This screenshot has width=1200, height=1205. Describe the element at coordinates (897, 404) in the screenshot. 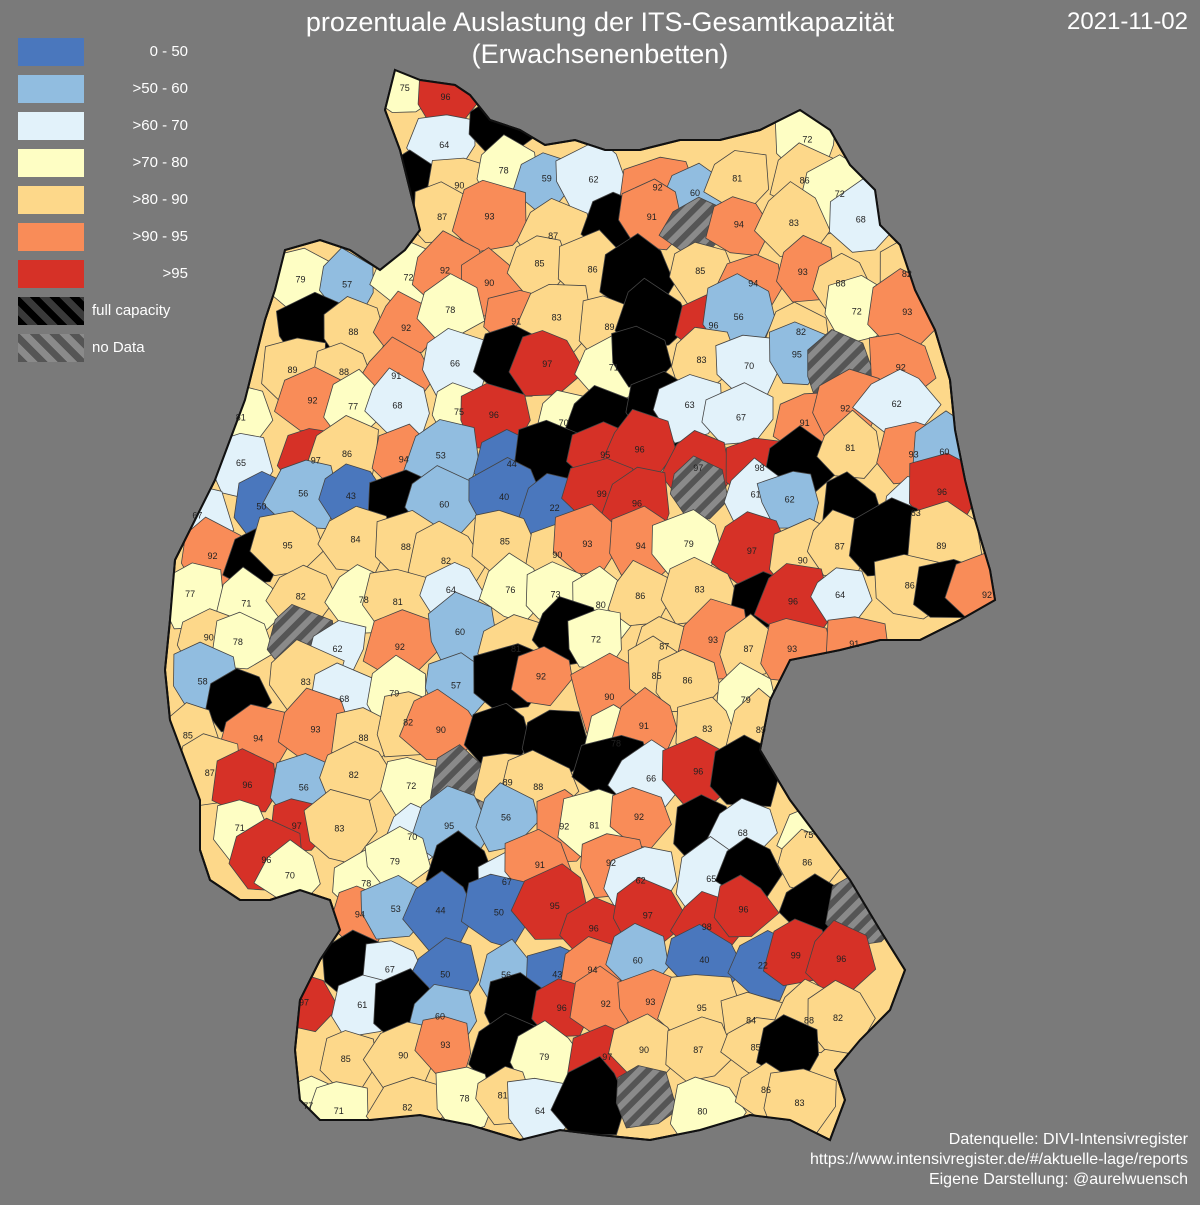

I see `district-value: 62` at that location.